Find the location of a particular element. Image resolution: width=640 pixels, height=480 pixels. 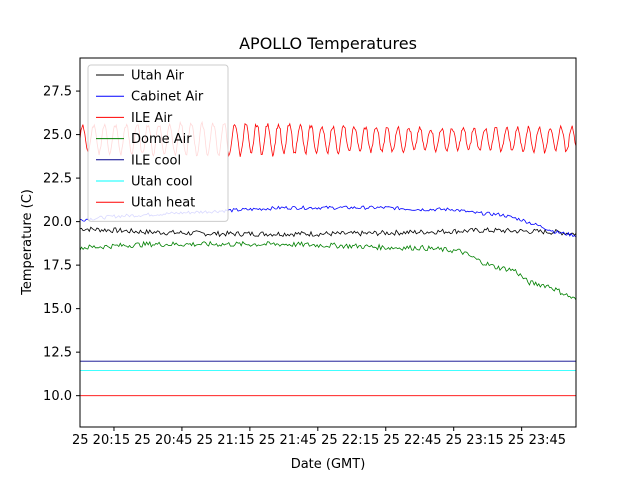

chart-title: APOLLO Temperatures is located at coordinates (328, 43).